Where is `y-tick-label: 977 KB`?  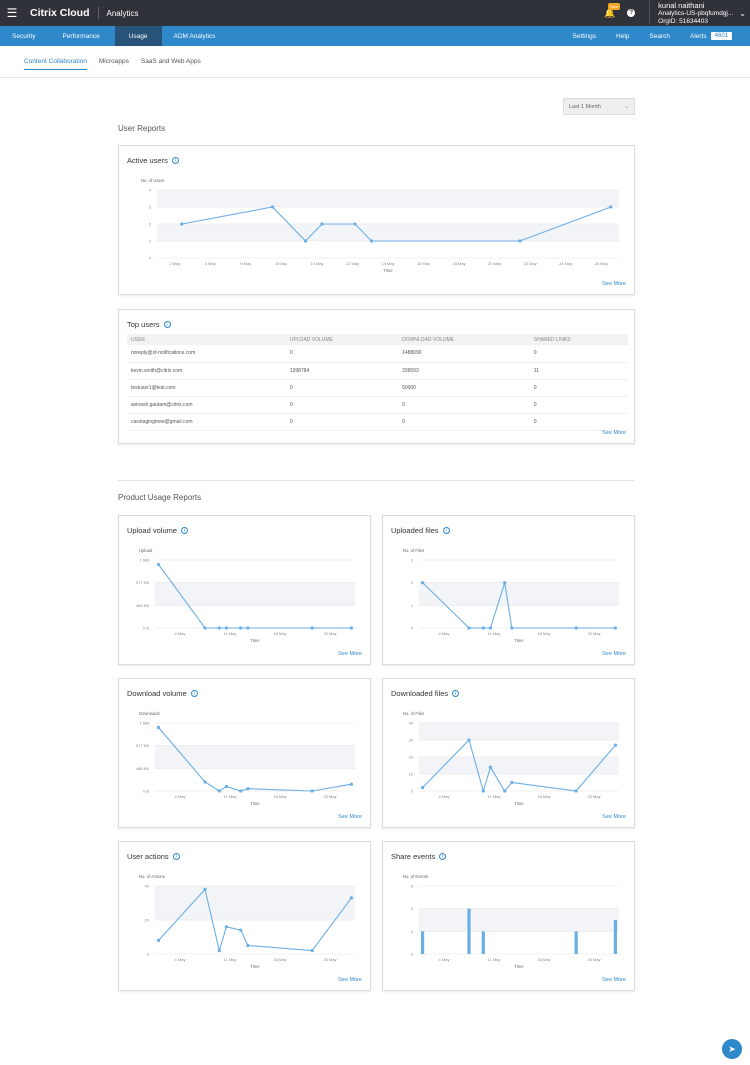 y-tick-label: 977 KB is located at coordinates (142, 582).